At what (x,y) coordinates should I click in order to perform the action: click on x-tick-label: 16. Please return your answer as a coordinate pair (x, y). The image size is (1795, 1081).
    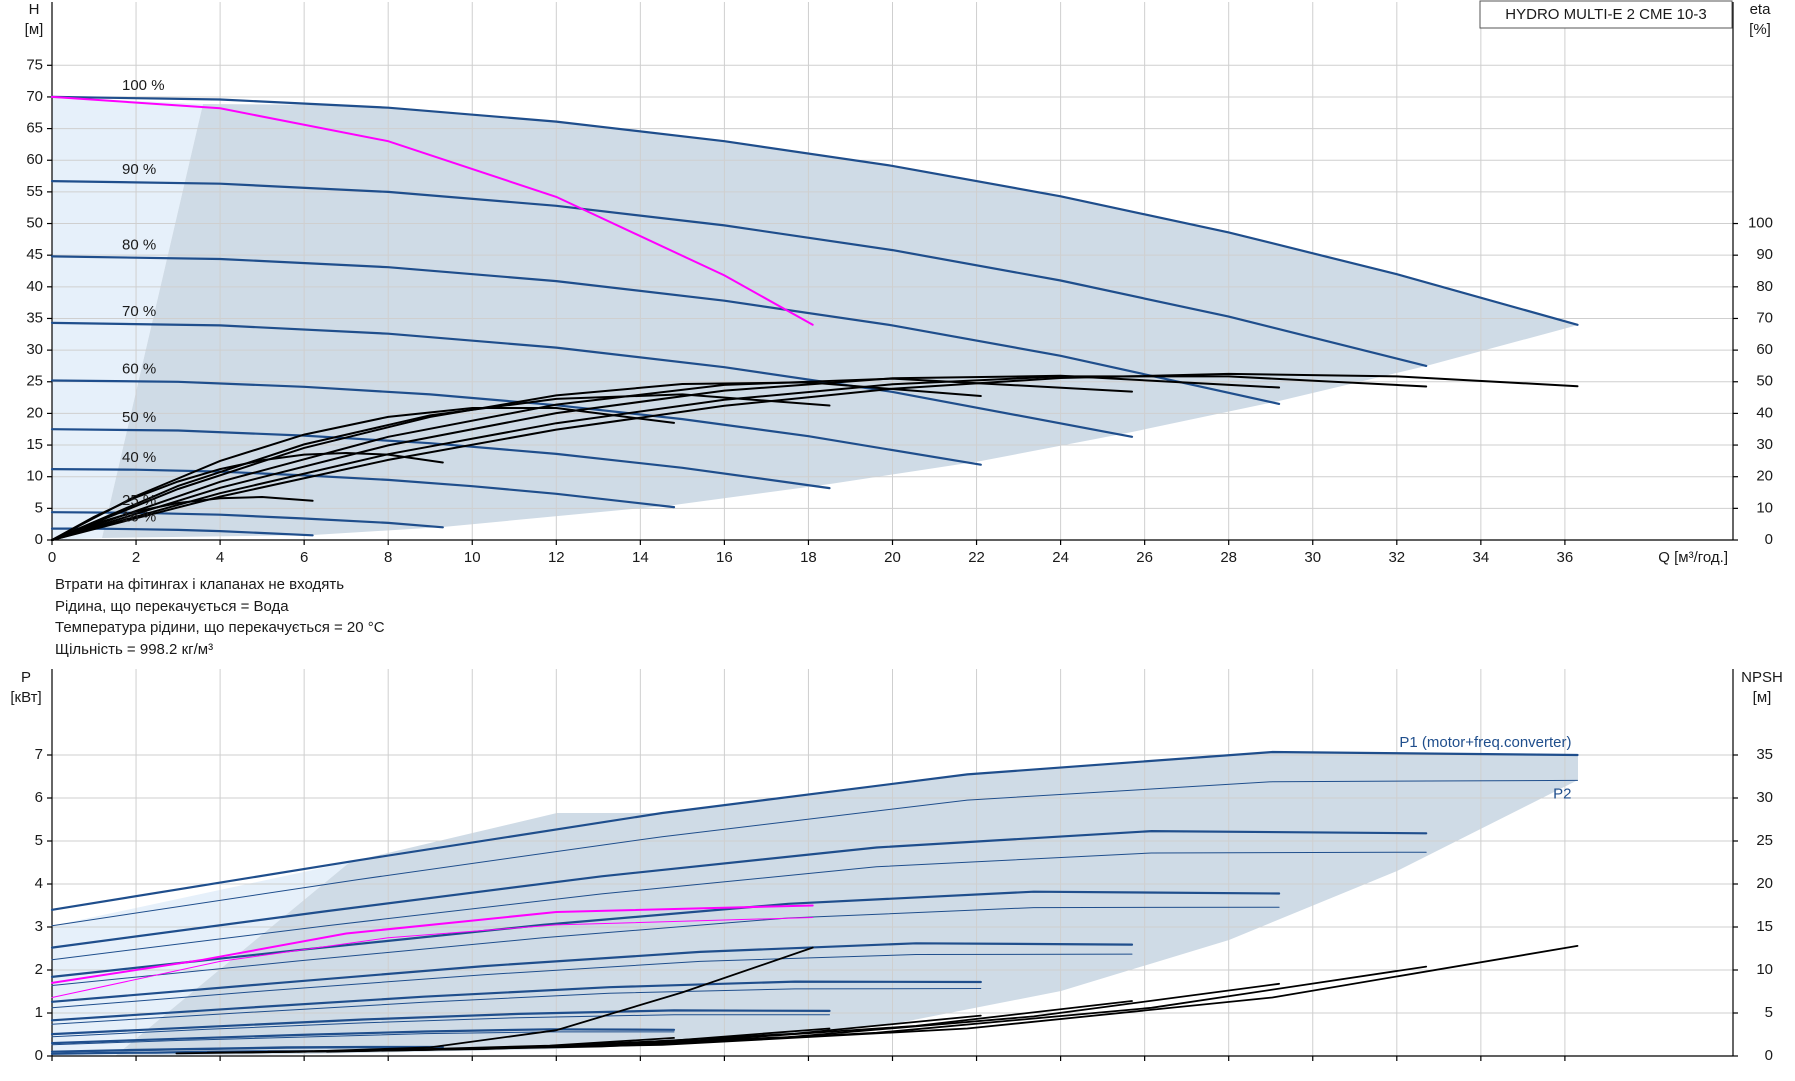
    Looking at the image, I should click on (724, 557).